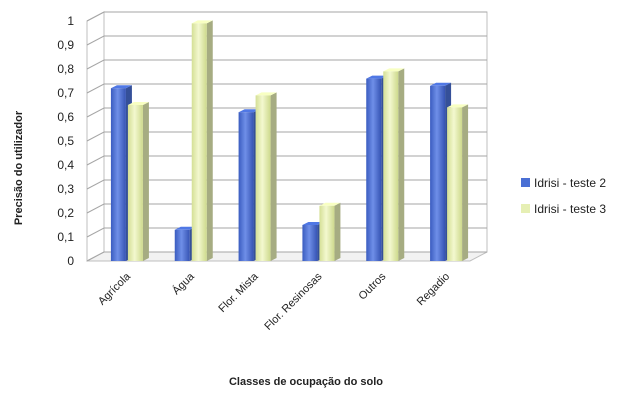 The image size is (629, 394). Describe the element at coordinates (65, 213) in the screenshot. I see `y-tick-label: 0,2` at that location.